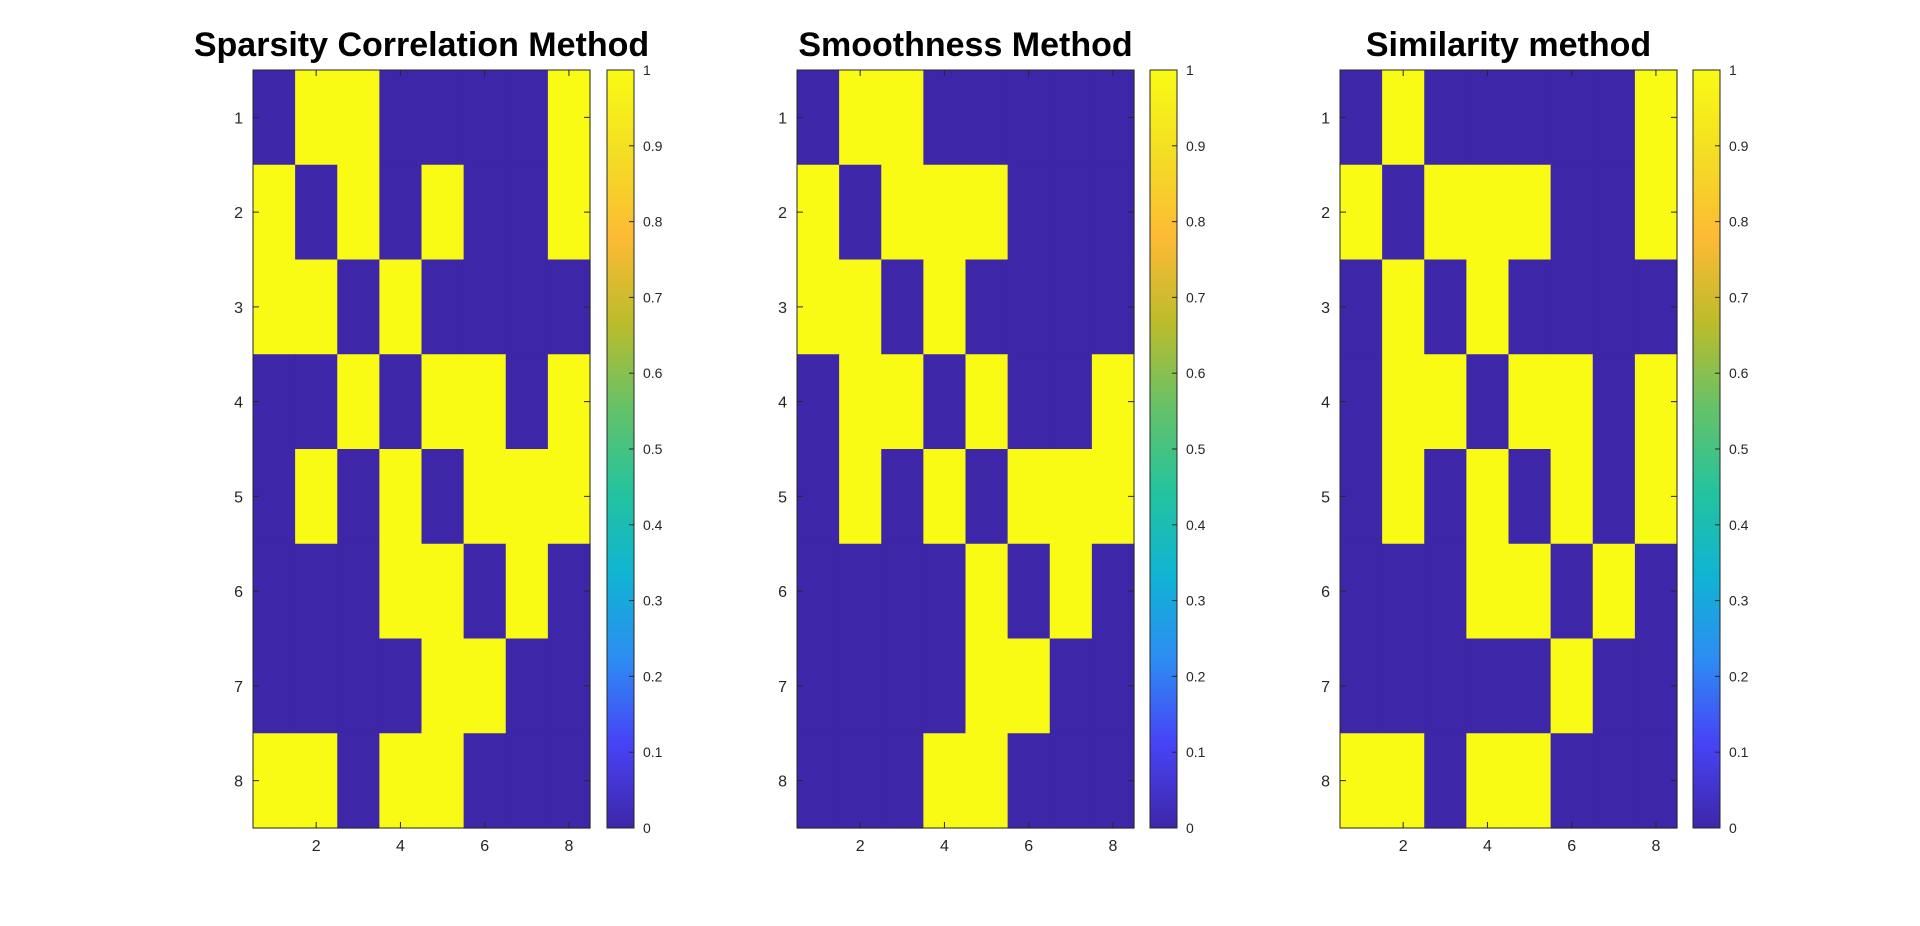 The image size is (1920, 926). I want to click on chart-title: Similarity method, so click(1508, 45).